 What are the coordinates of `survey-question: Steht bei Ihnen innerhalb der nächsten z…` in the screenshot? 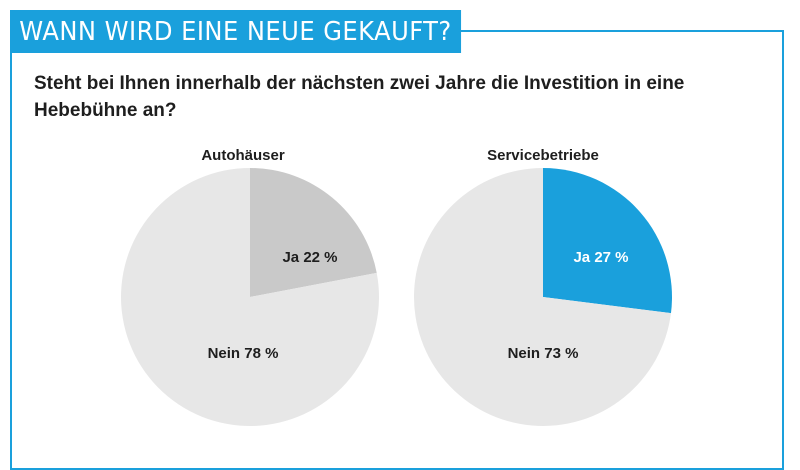 It's located at (359, 97).